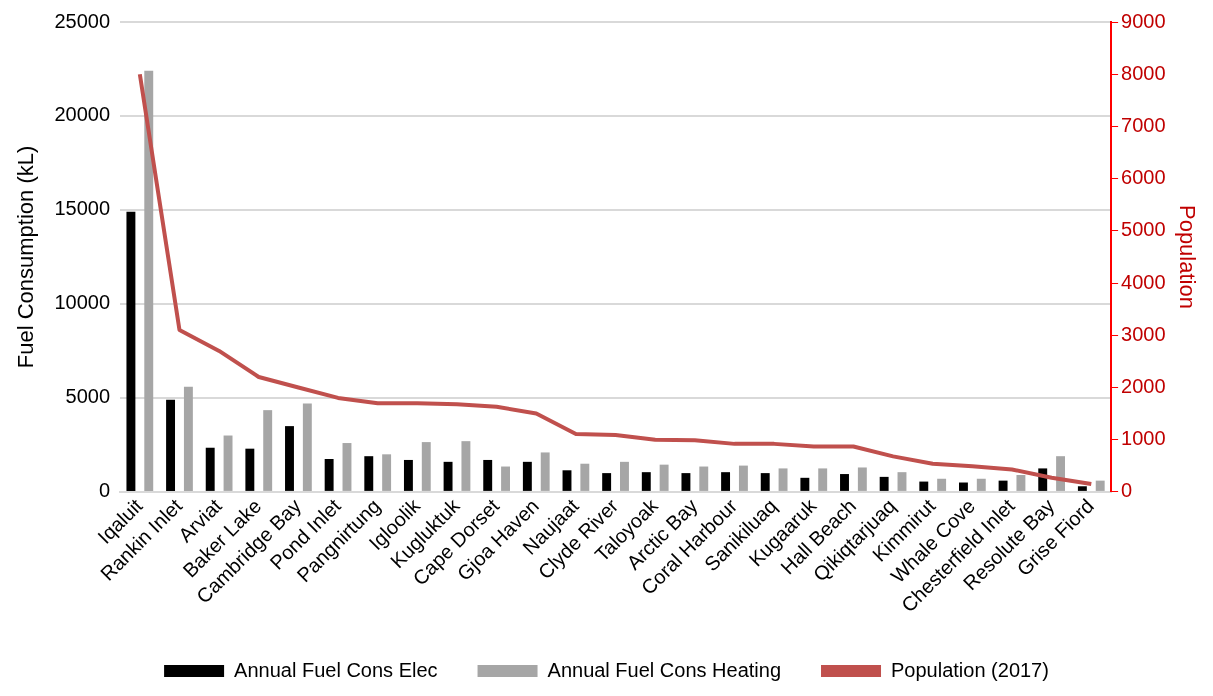 Image resolution: width=1213 pixels, height=696 pixels. I want to click on y-tick-label: 25000, so click(82, 20).